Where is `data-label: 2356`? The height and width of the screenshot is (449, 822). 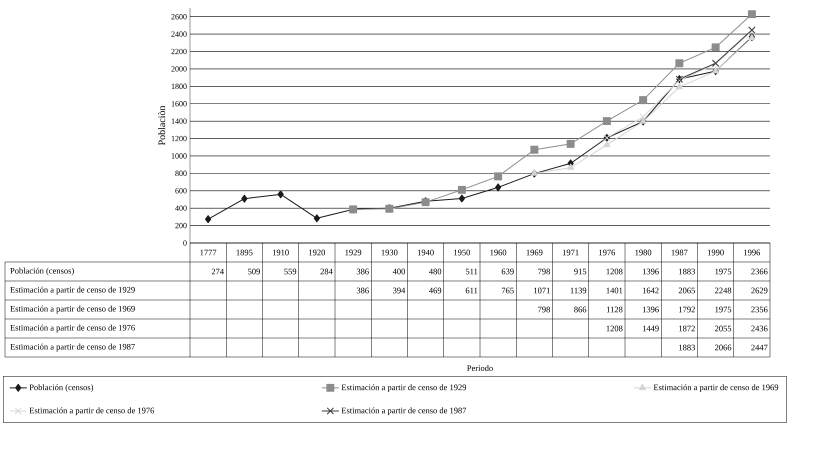
data-label: 2356 is located at coordinates (759, 309).